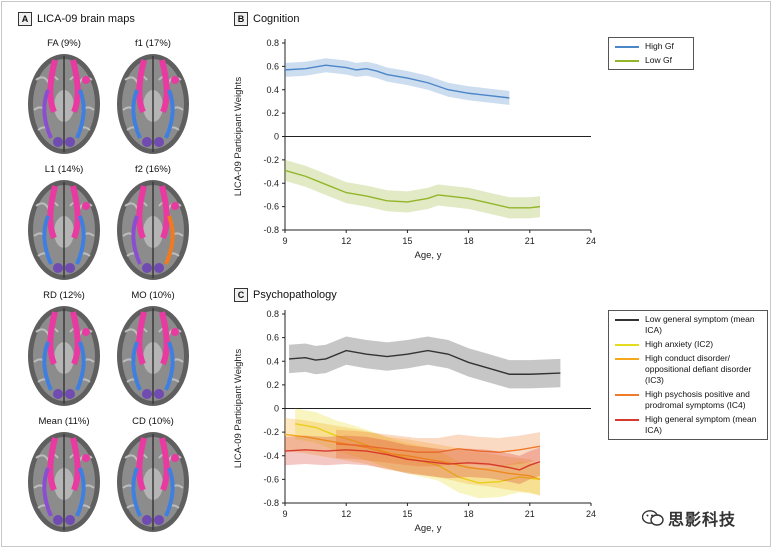 The height and width of the screenshot is (552, 775). Describe the element at coordinates (153, 169) in the screenshot. I see `brain-map-label: f2 (16%)` at that location.